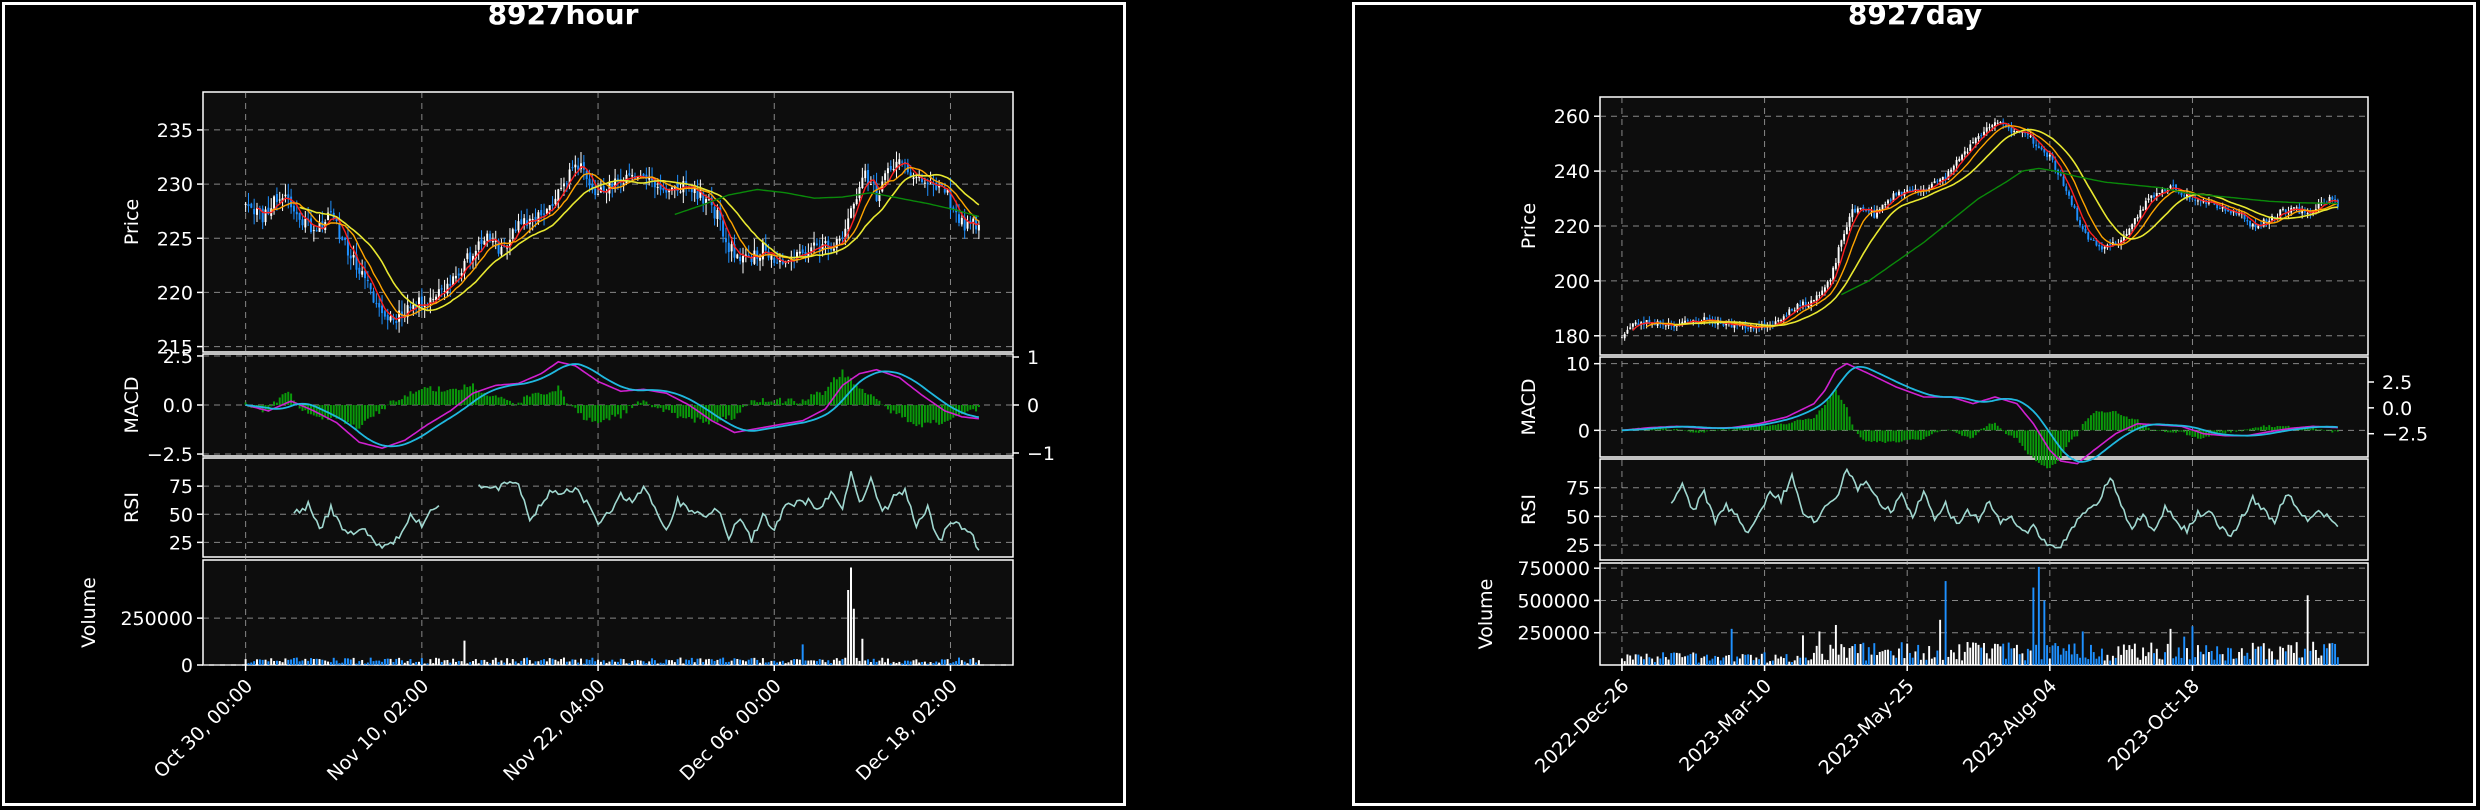 This screenshot has height=810, width=2480. I want to click on x-tick-label: Nov 22, 04:00, so click(554, 730).